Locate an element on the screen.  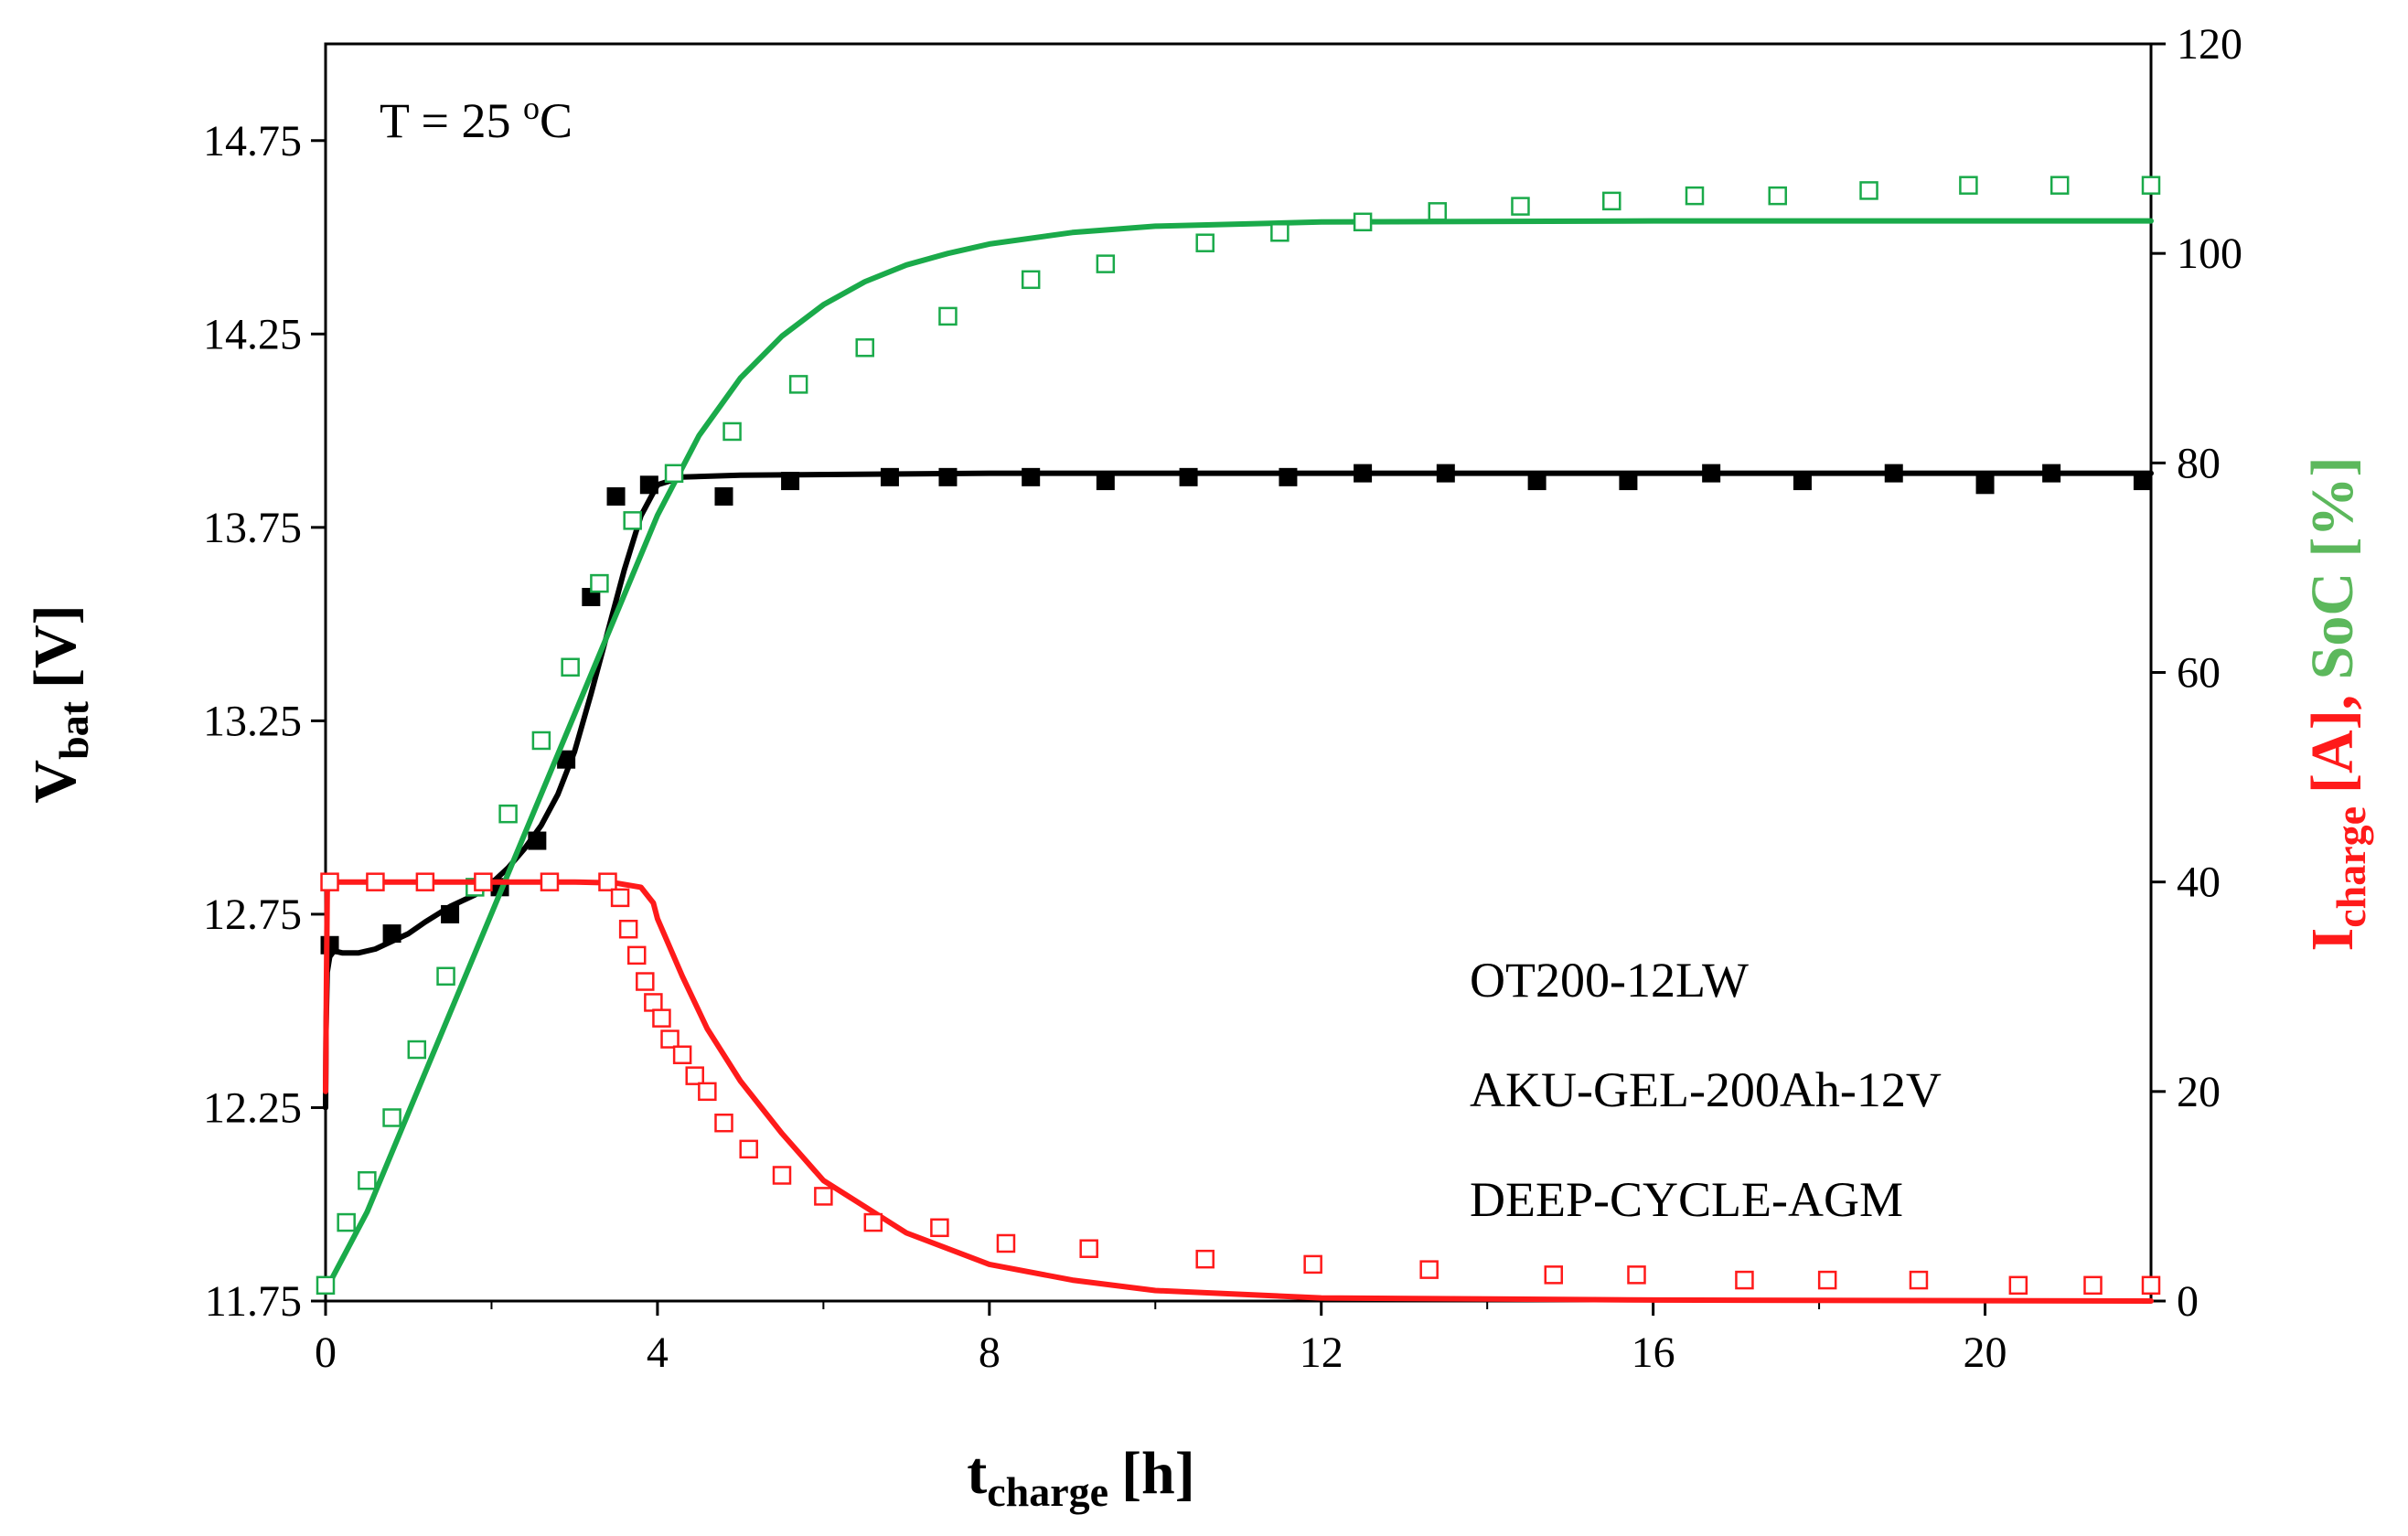
annotation-line-3: DEEP-CYCLE-AGM is located at coordinates (1686, 1199).